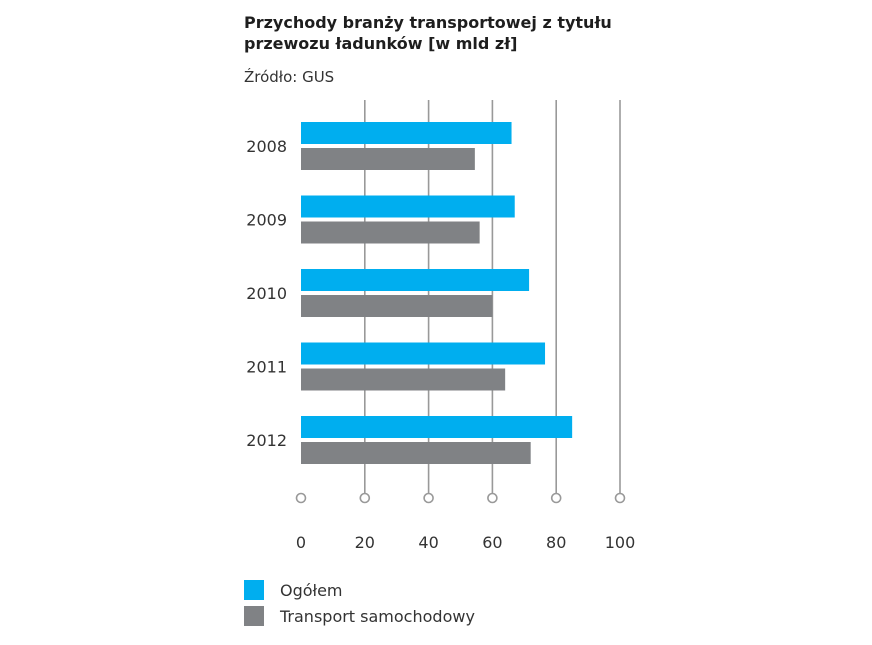 Image resolution: width=872 pixels, height=645 pixels. Describe the element at coordinates (403, 379) in the screenshot. I see `bar-transport-samochodowy-2011` at that location.